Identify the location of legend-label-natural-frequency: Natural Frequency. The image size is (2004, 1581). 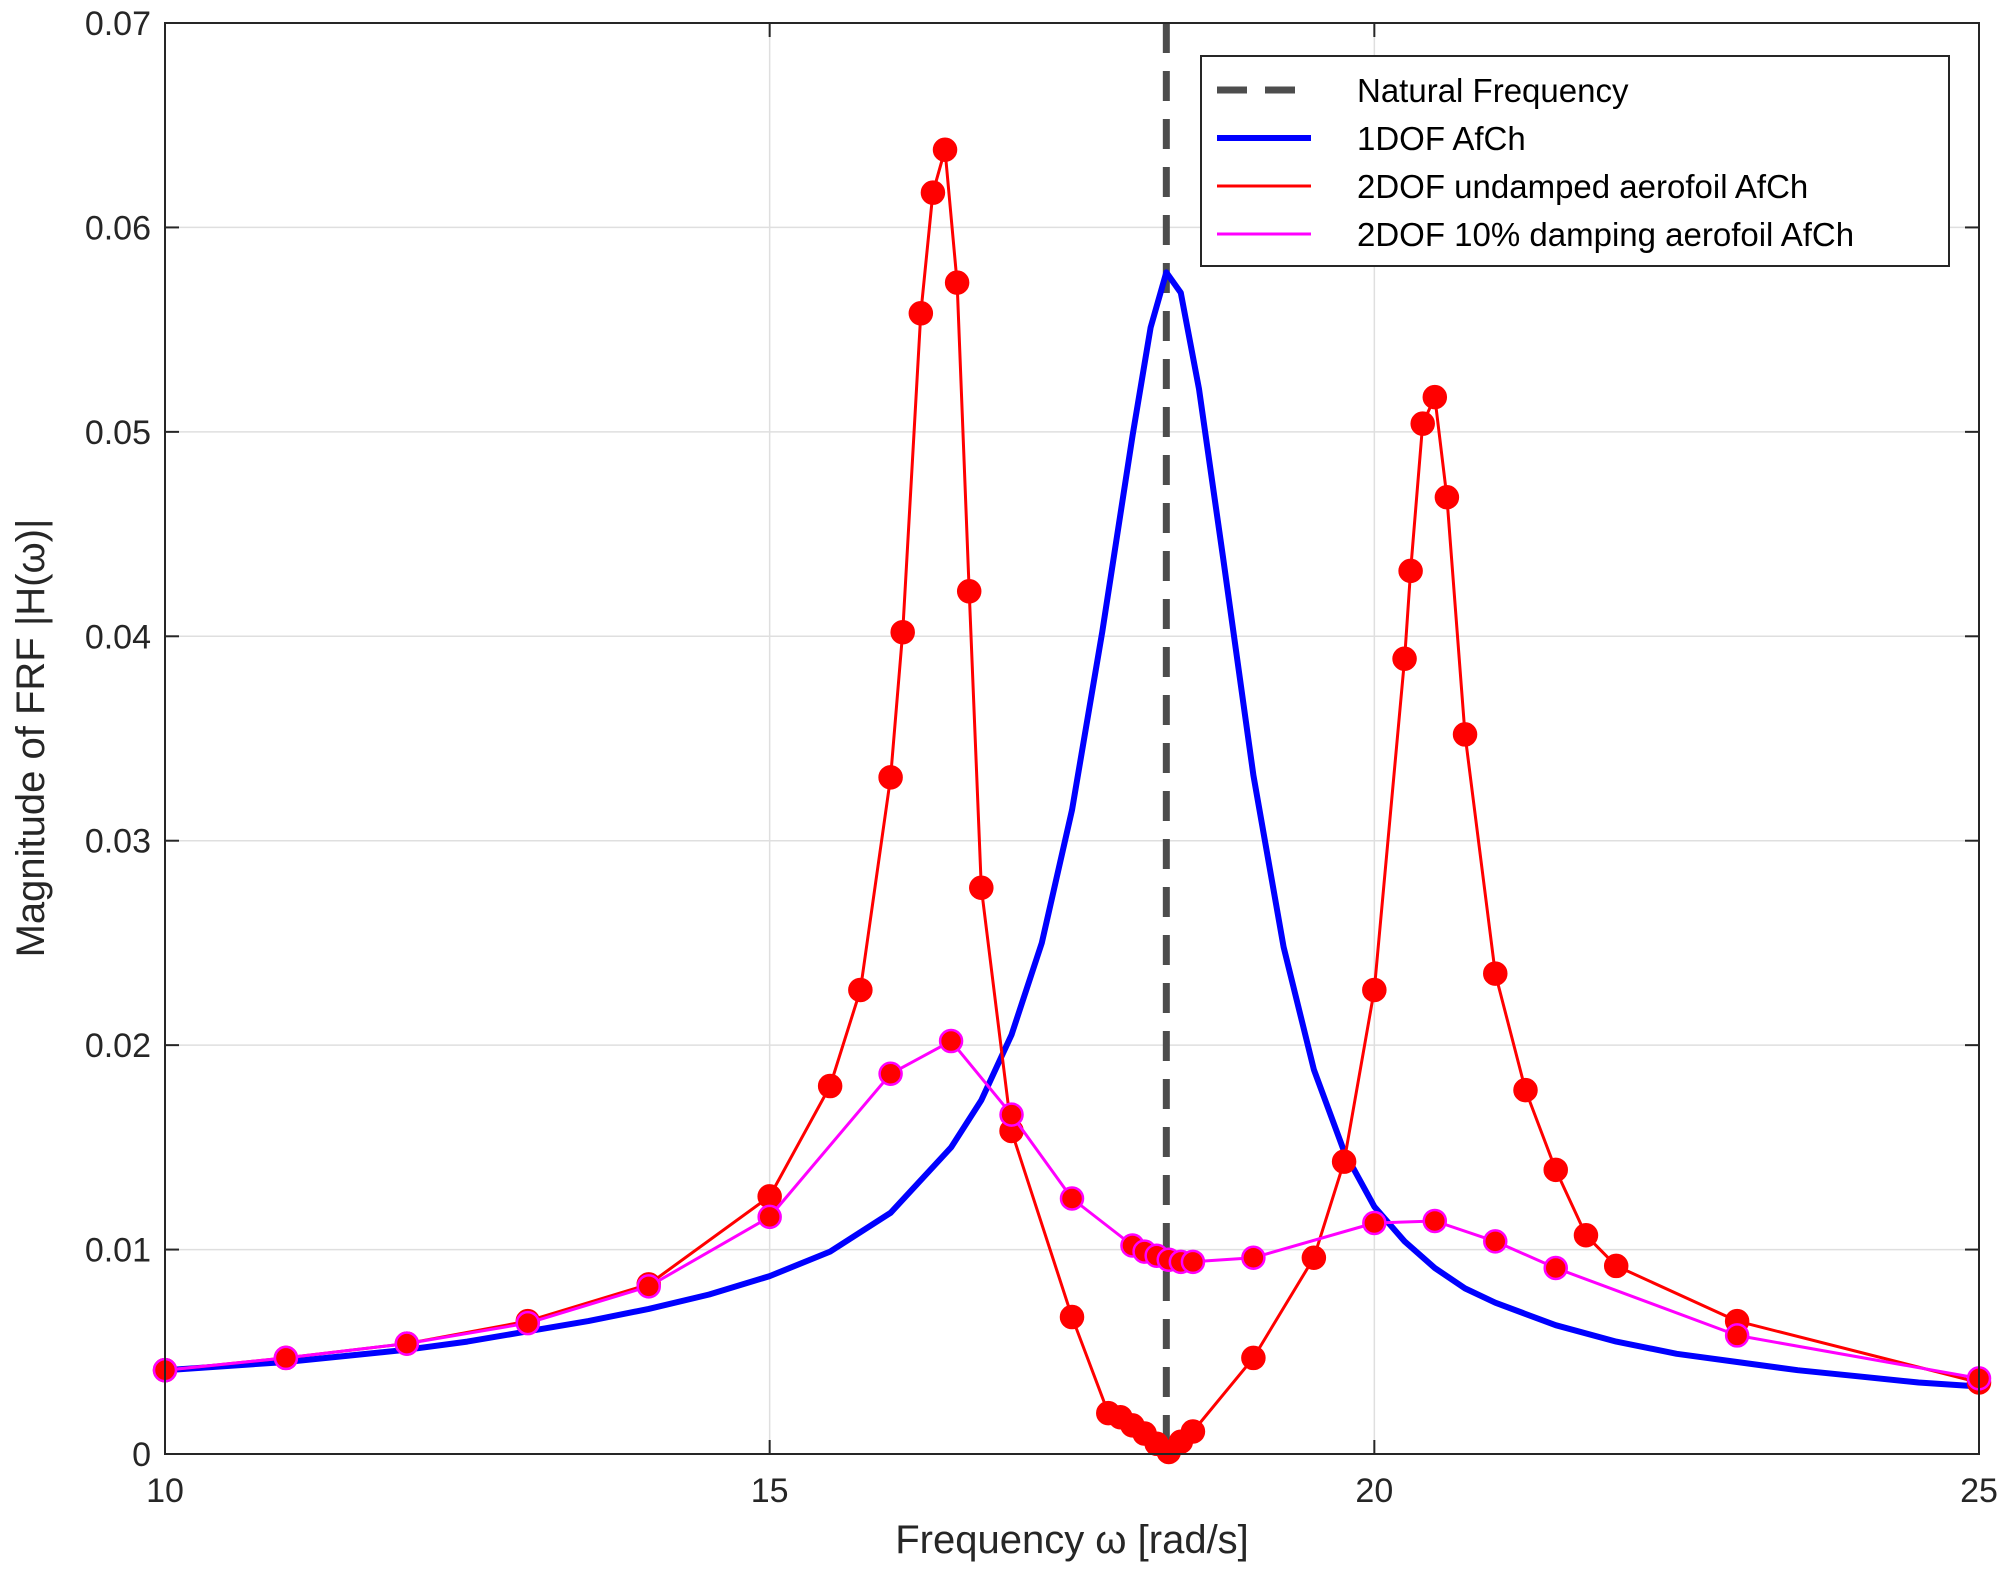
(1493, 90).